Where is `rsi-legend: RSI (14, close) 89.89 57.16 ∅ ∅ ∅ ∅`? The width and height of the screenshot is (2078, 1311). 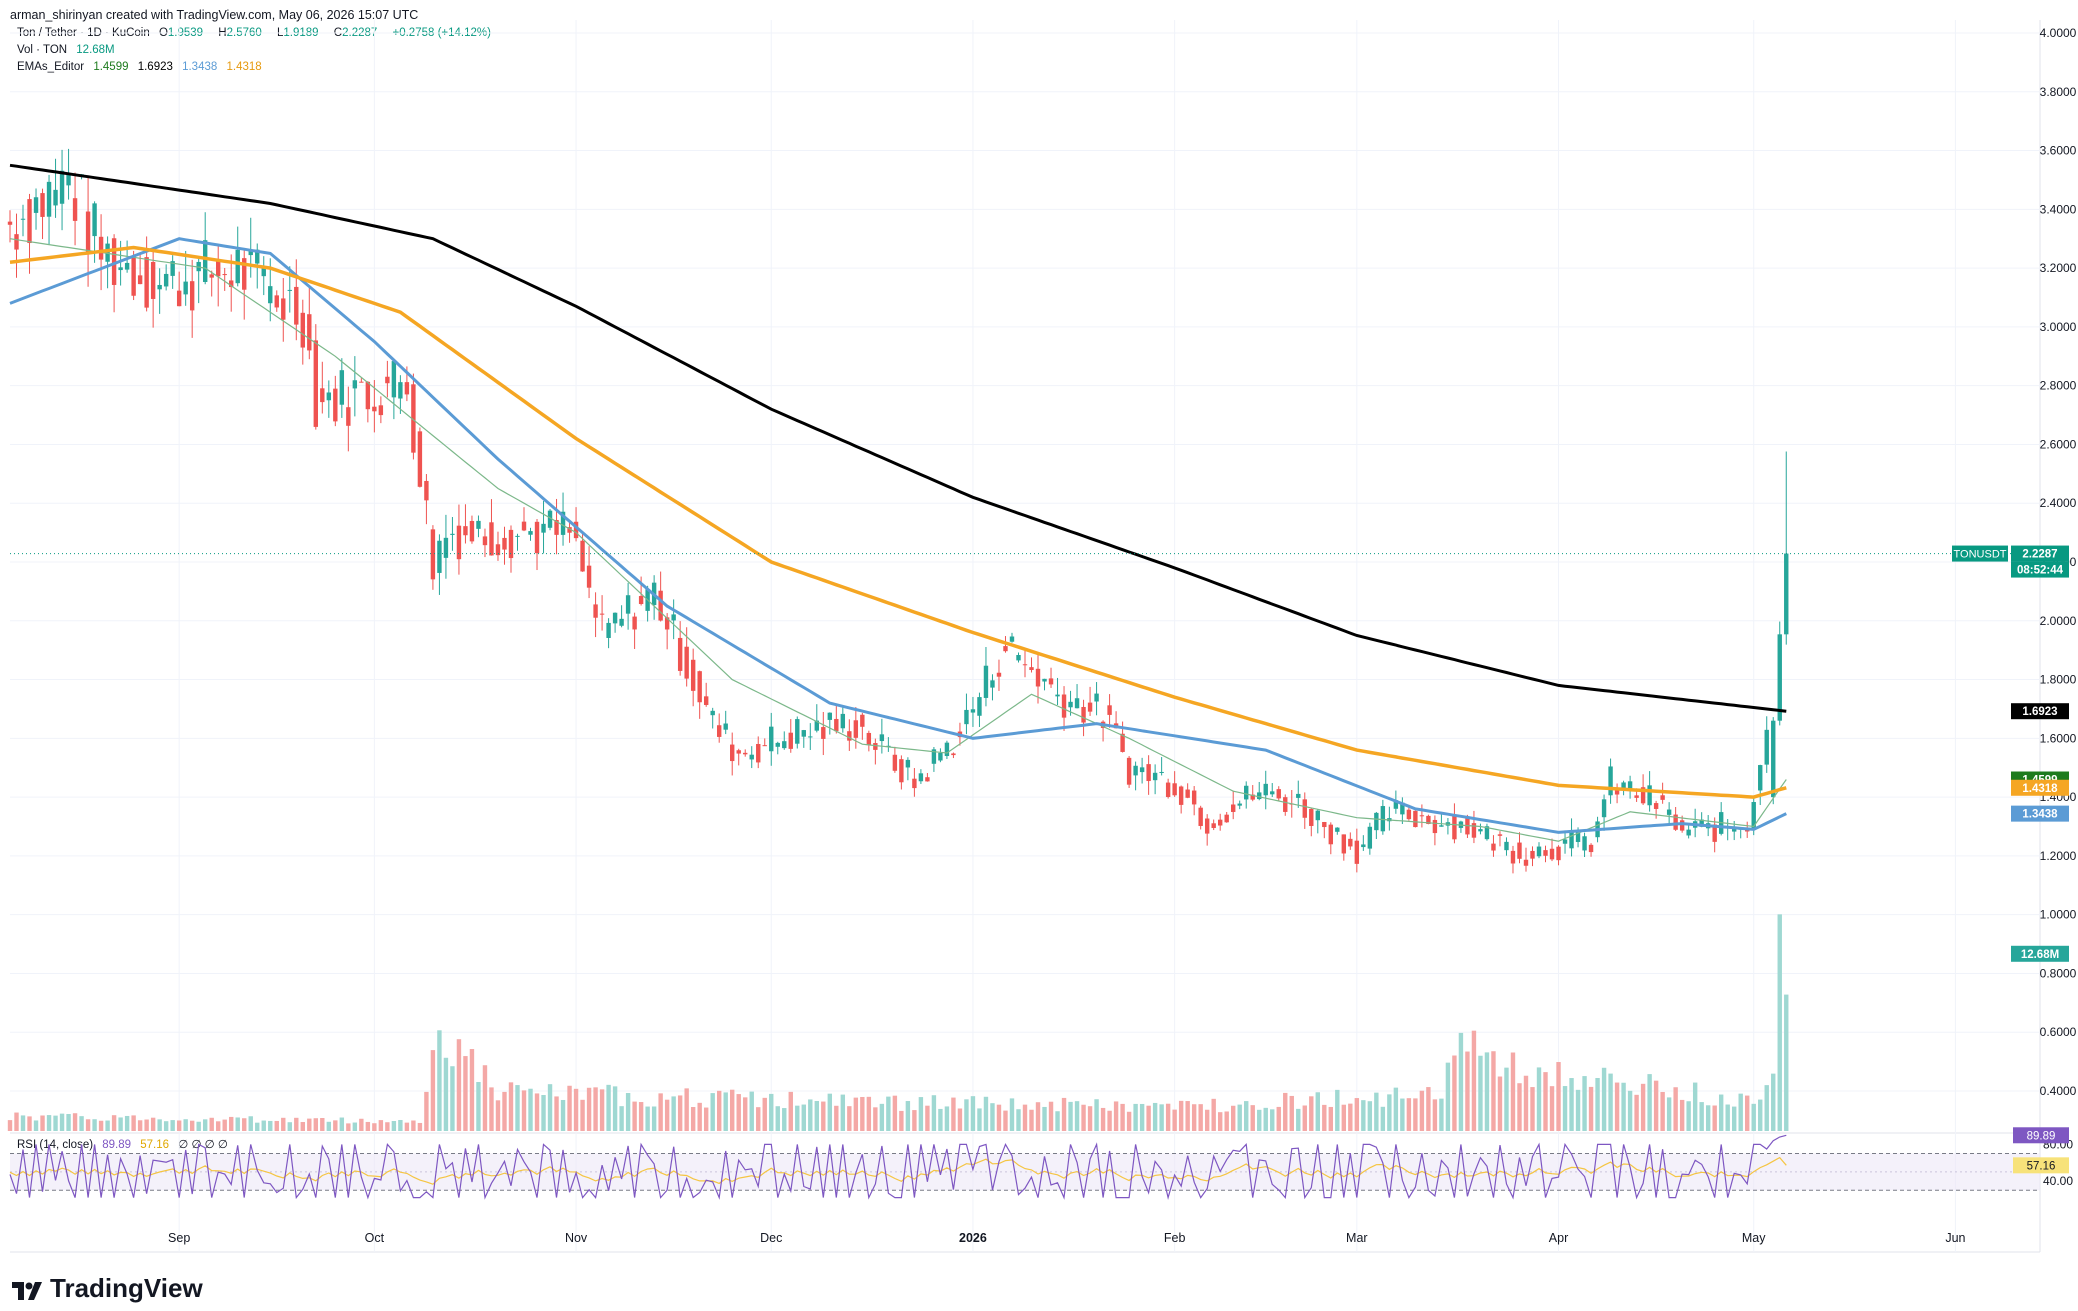 rsi-legend: RSI (14, close) 89.89 57.16 ∅ ∅ ∅ ∅ is located at coordinates (125, 1144).